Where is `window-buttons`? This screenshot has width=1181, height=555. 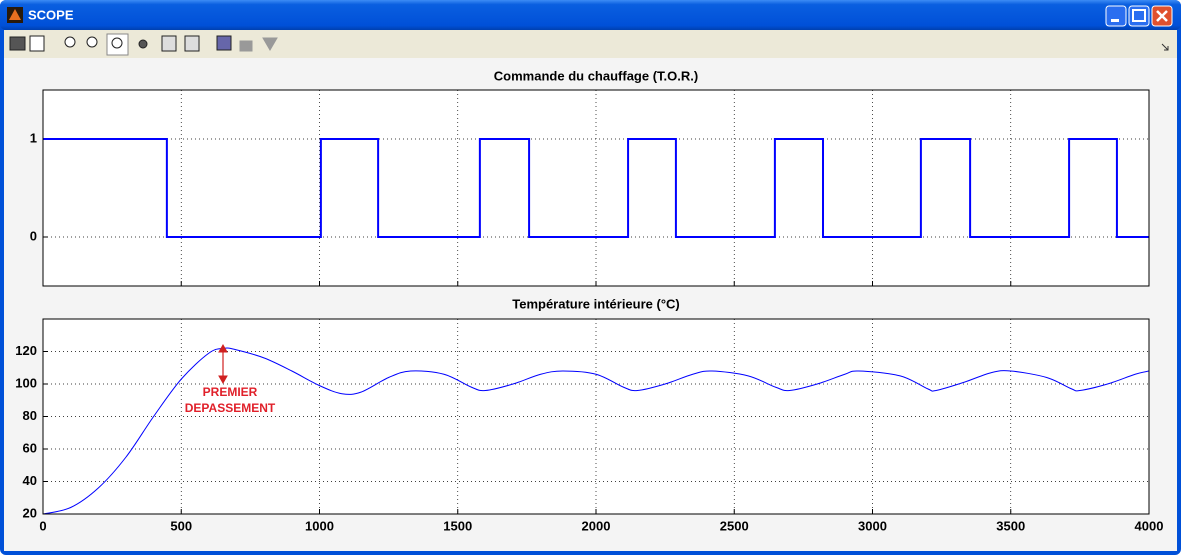
window-buttons is located at coordinates (1139, 16).